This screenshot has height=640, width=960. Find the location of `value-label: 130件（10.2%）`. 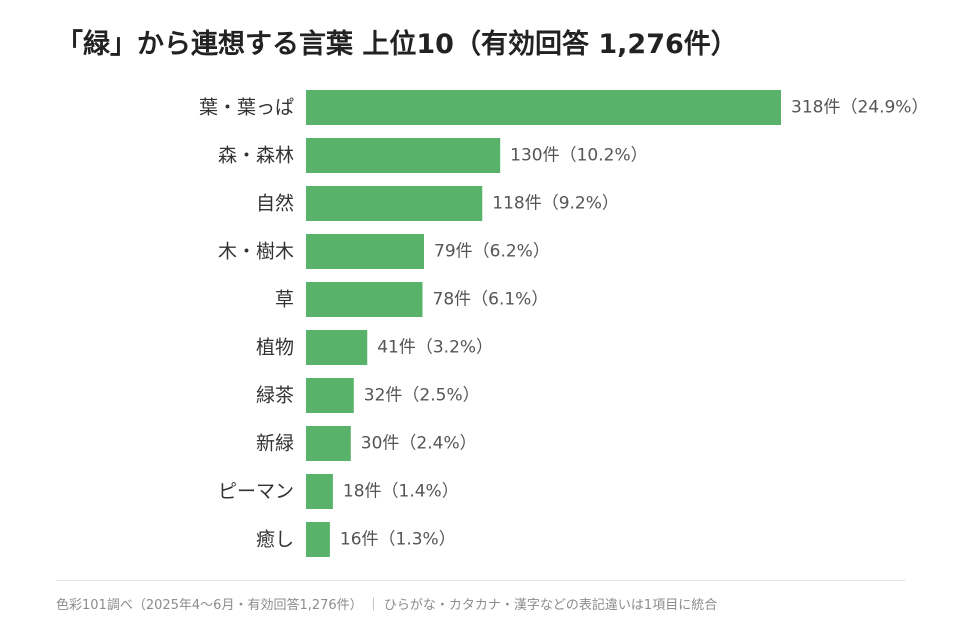

value-label: 130件（10.2%） is located at coordinates (578, 156).